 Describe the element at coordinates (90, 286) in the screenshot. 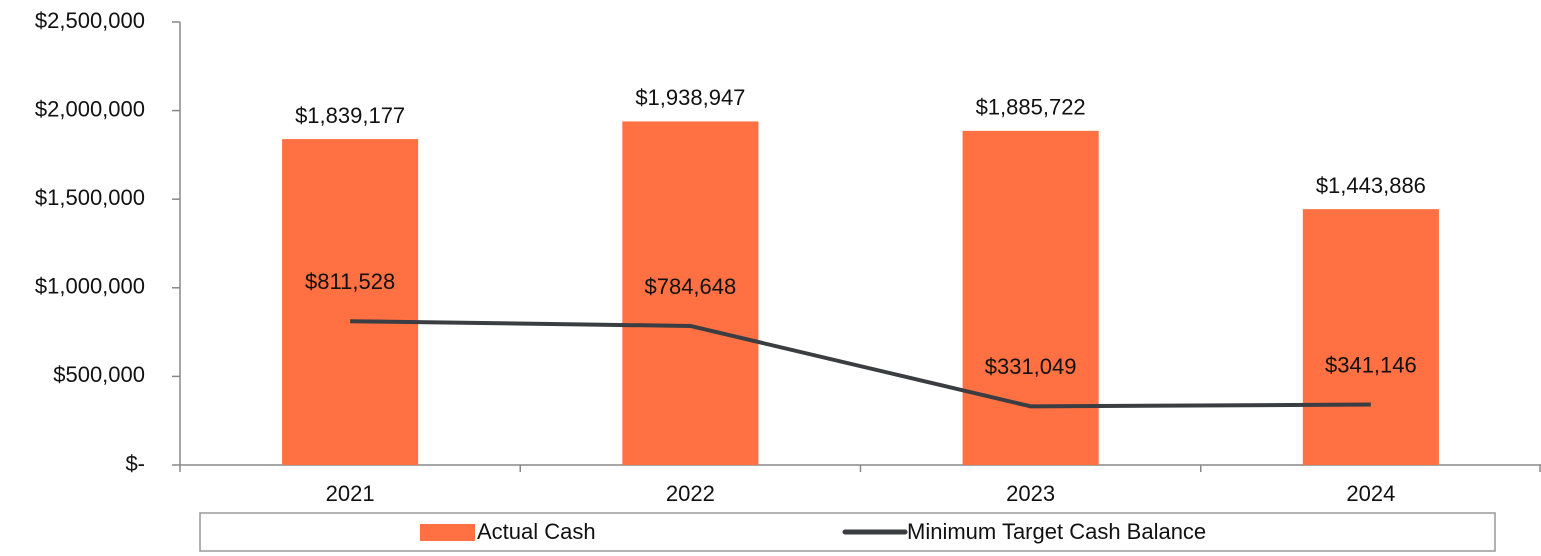

I see `y-tick-label: $1,000,000` at that location.